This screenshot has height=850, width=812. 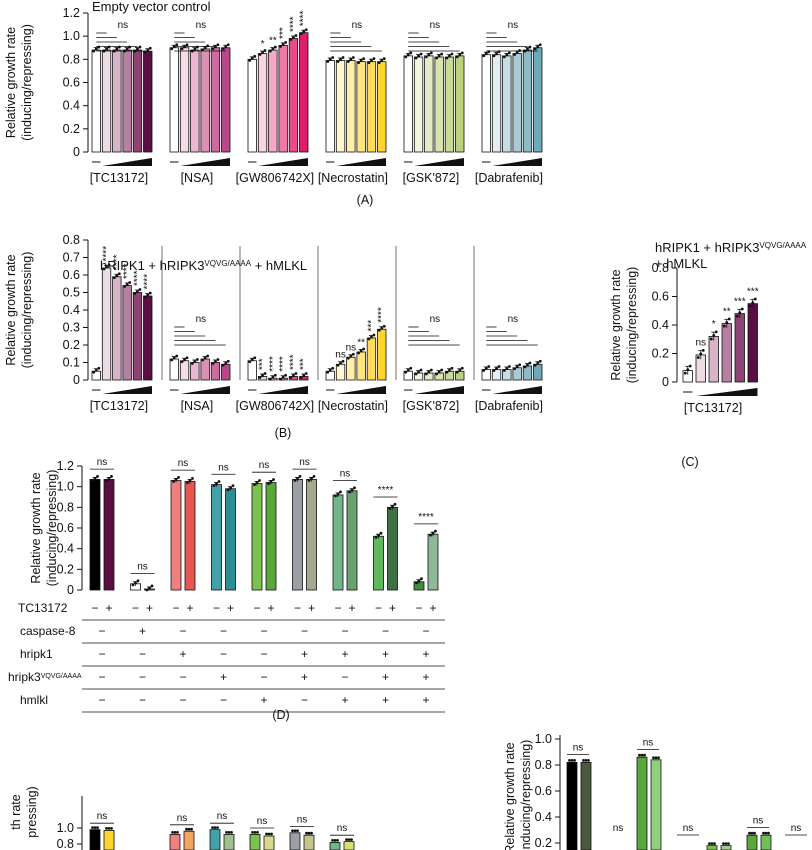 I want to click on table-row-label: TC13172, so click(x=43, y=608).